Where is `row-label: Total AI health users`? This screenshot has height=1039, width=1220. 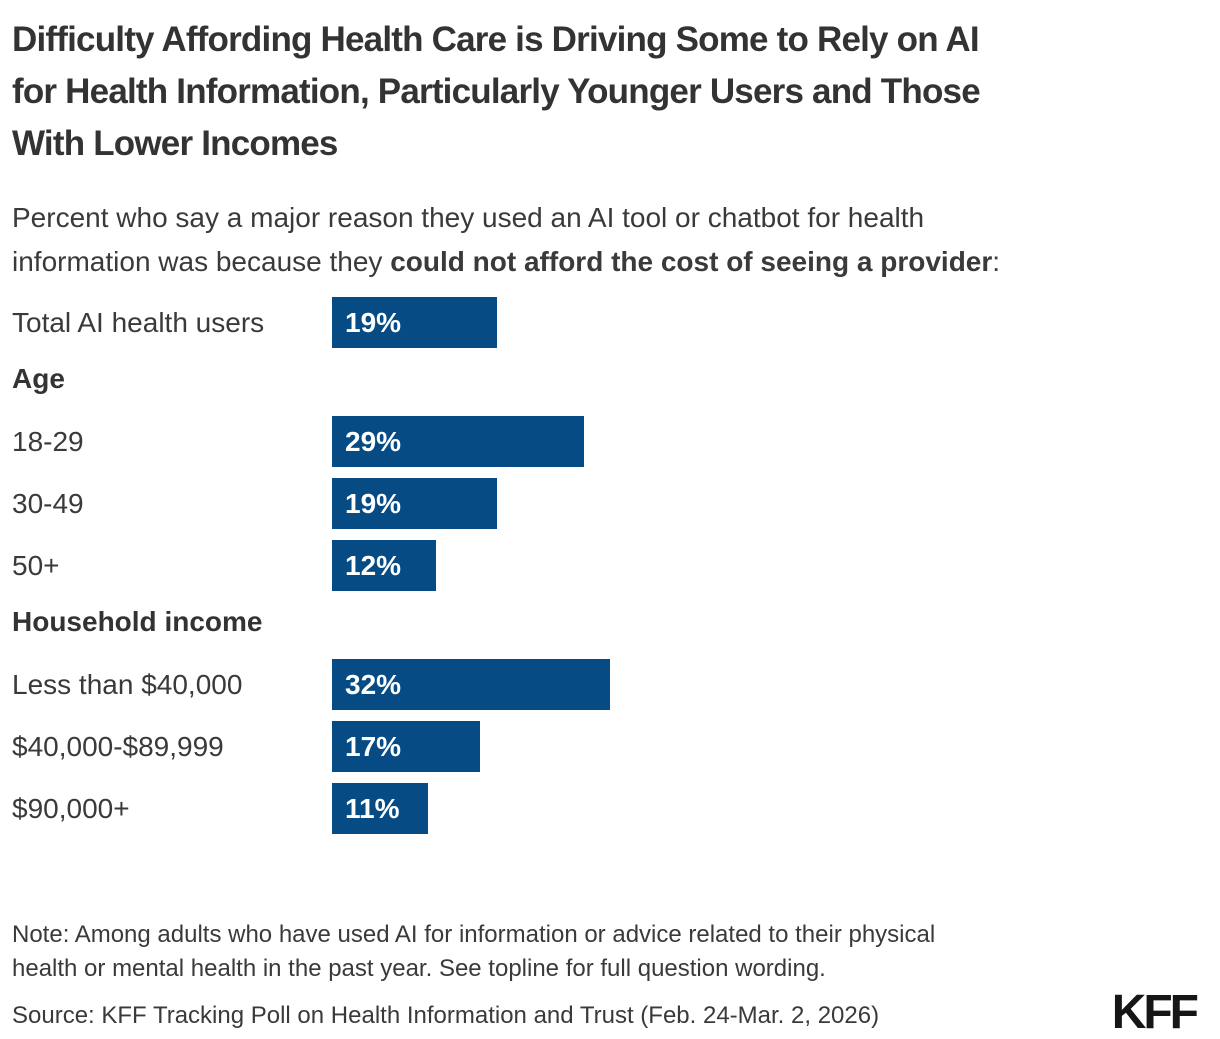 row-label: Total AI health users is located at coordinates (138, 322).